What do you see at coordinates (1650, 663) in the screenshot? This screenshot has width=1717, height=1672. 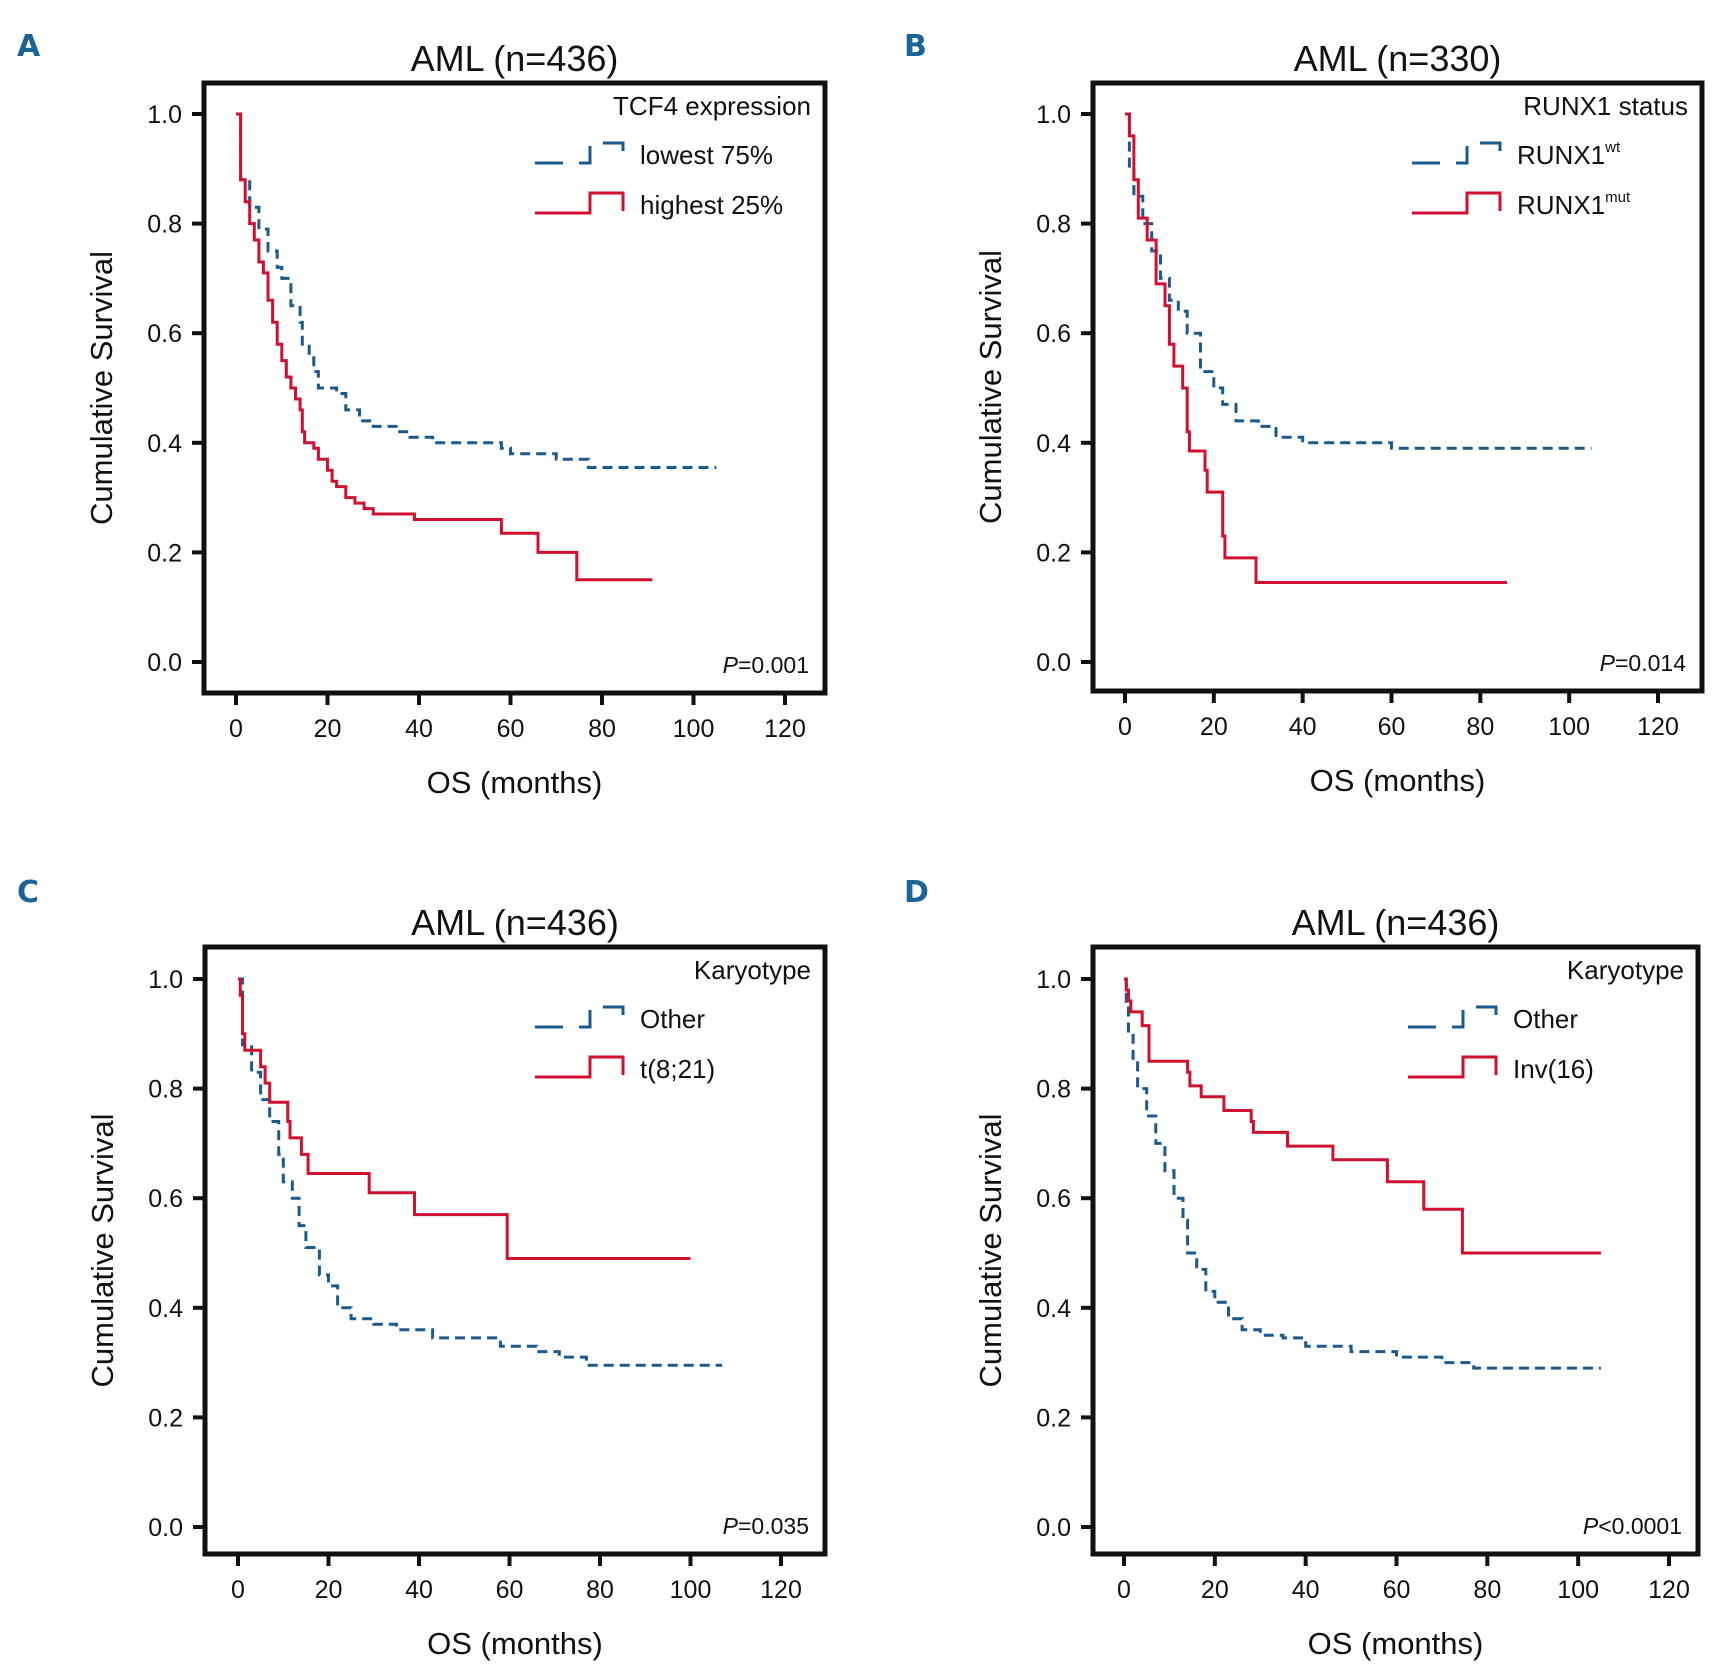 I see `p-value-number: =0.014` at bounding box center [1650, 663].